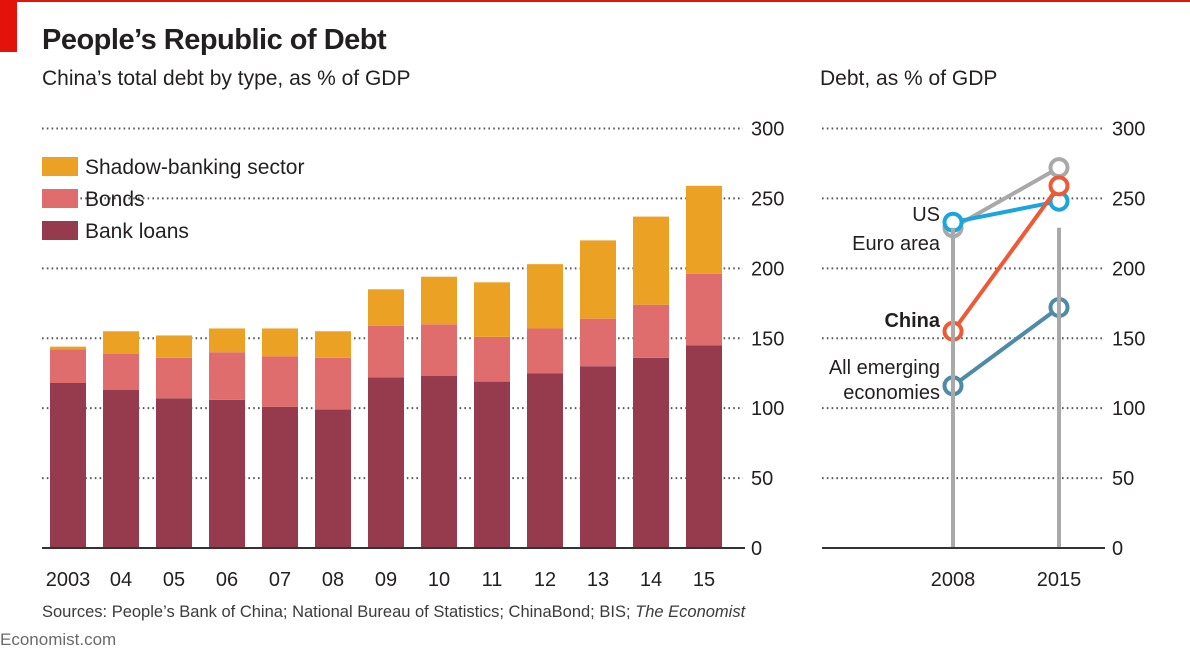 The image size is (1190, 660). Describe the element at coordinates (137, 231) in the screenshot. I see `legend-label: Bank loans` at that location.